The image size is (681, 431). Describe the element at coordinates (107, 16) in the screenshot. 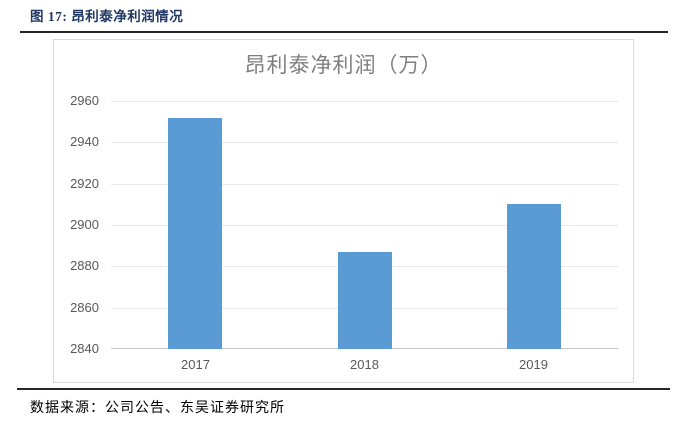

I see `figure-caption: 图 17: 昂利泰净利润情况` at that location.